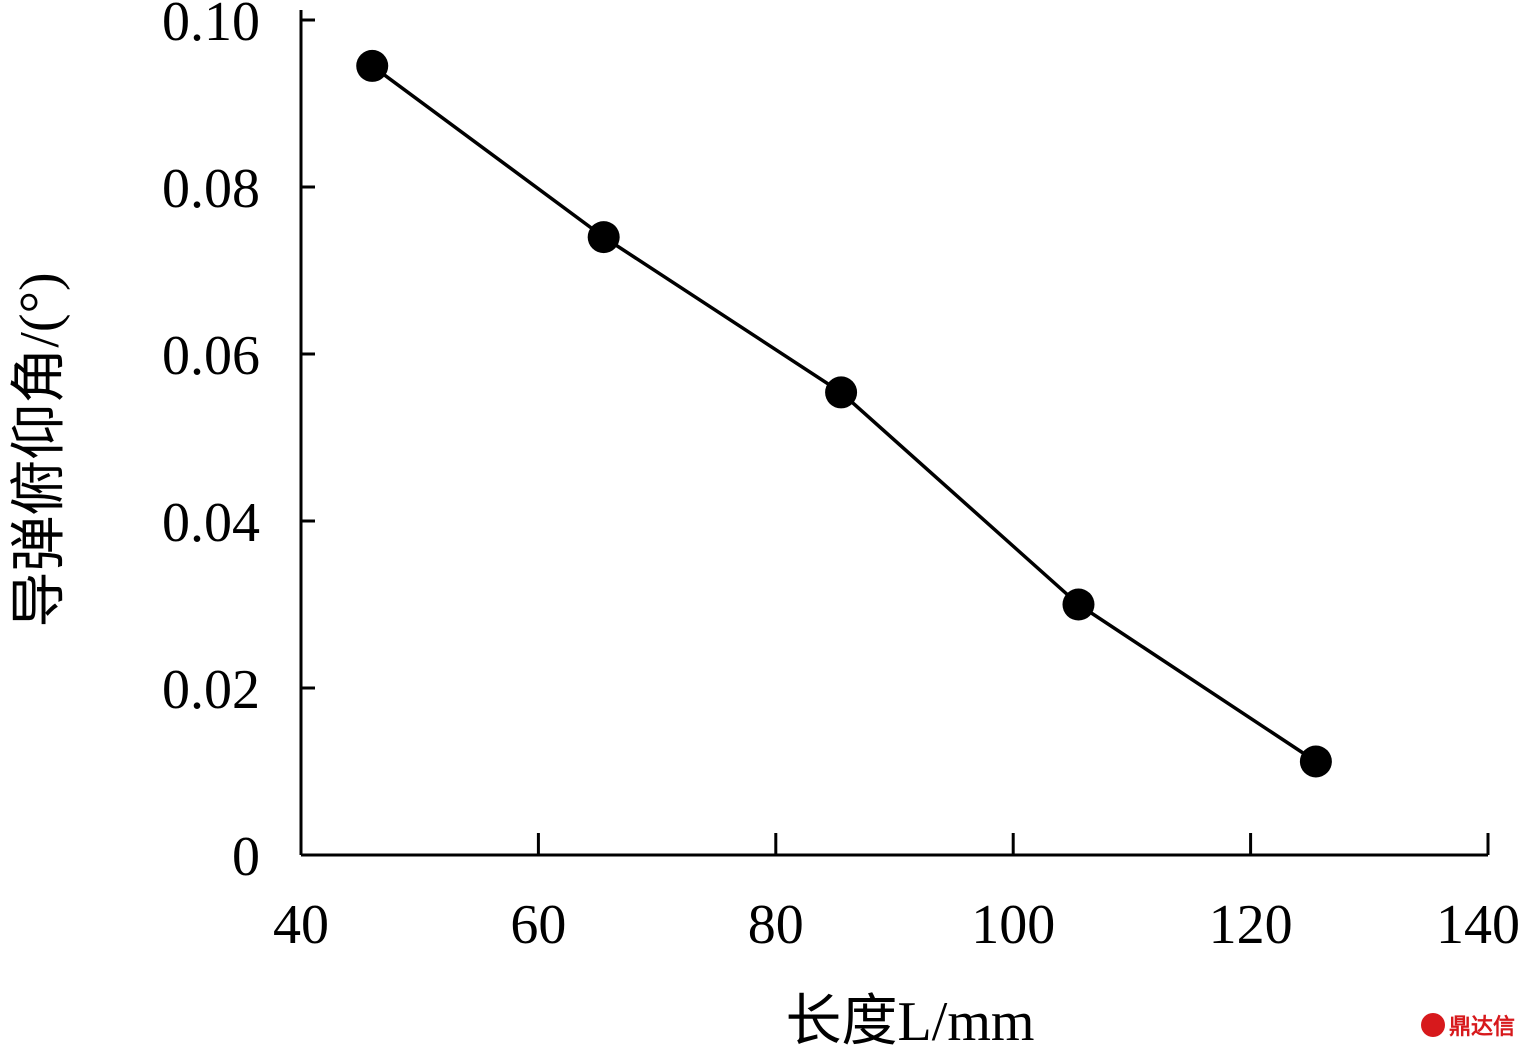 The width and height of the screenshot is (1525, 1049). What do you see at coordinates (301, 925) in the screenshot?
I see `x-tick-label: 40` at bounding box center [301, 925].